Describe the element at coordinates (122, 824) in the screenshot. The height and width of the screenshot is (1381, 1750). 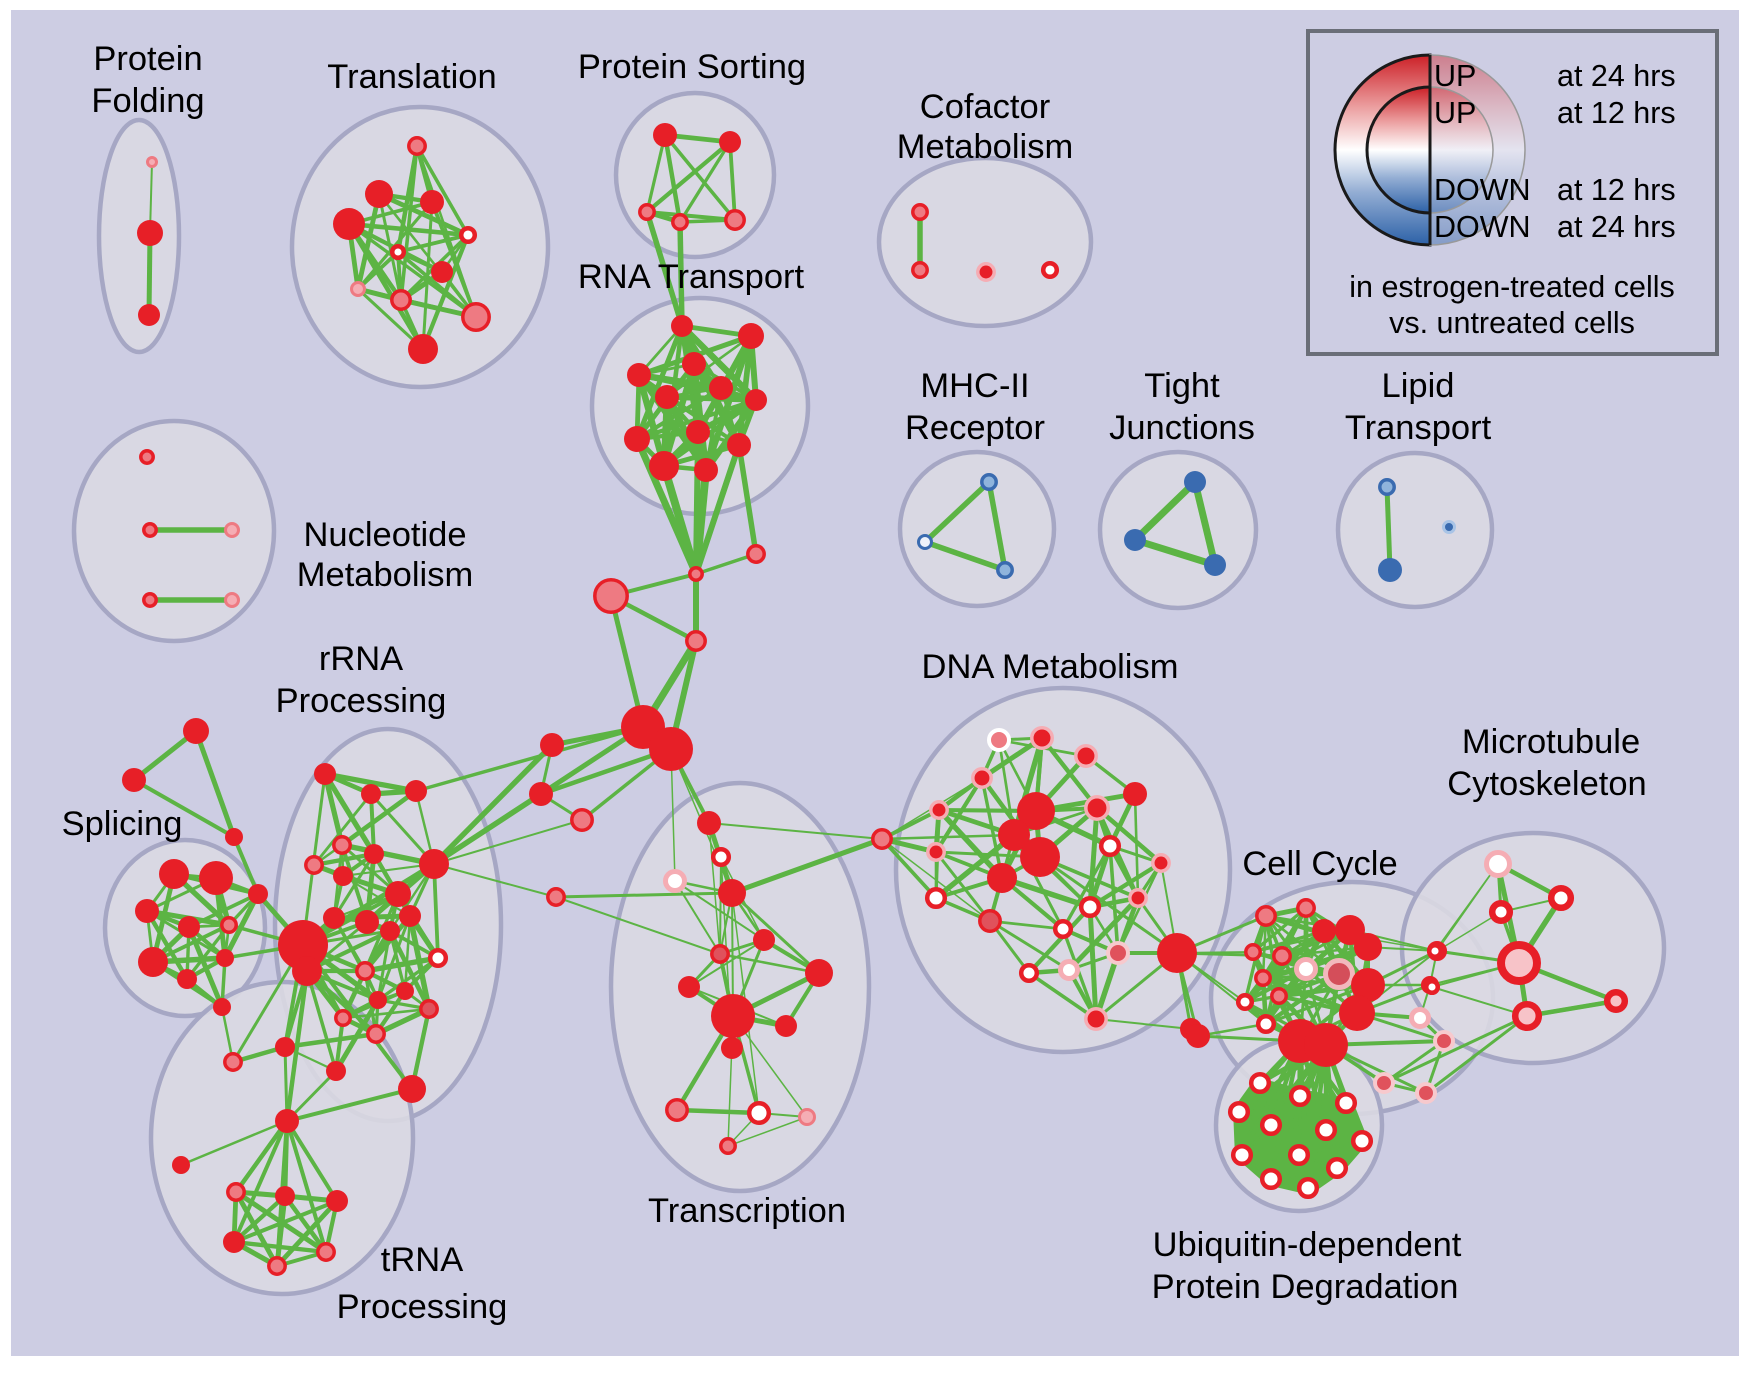
I see `svg-text: Splicing` at that location.